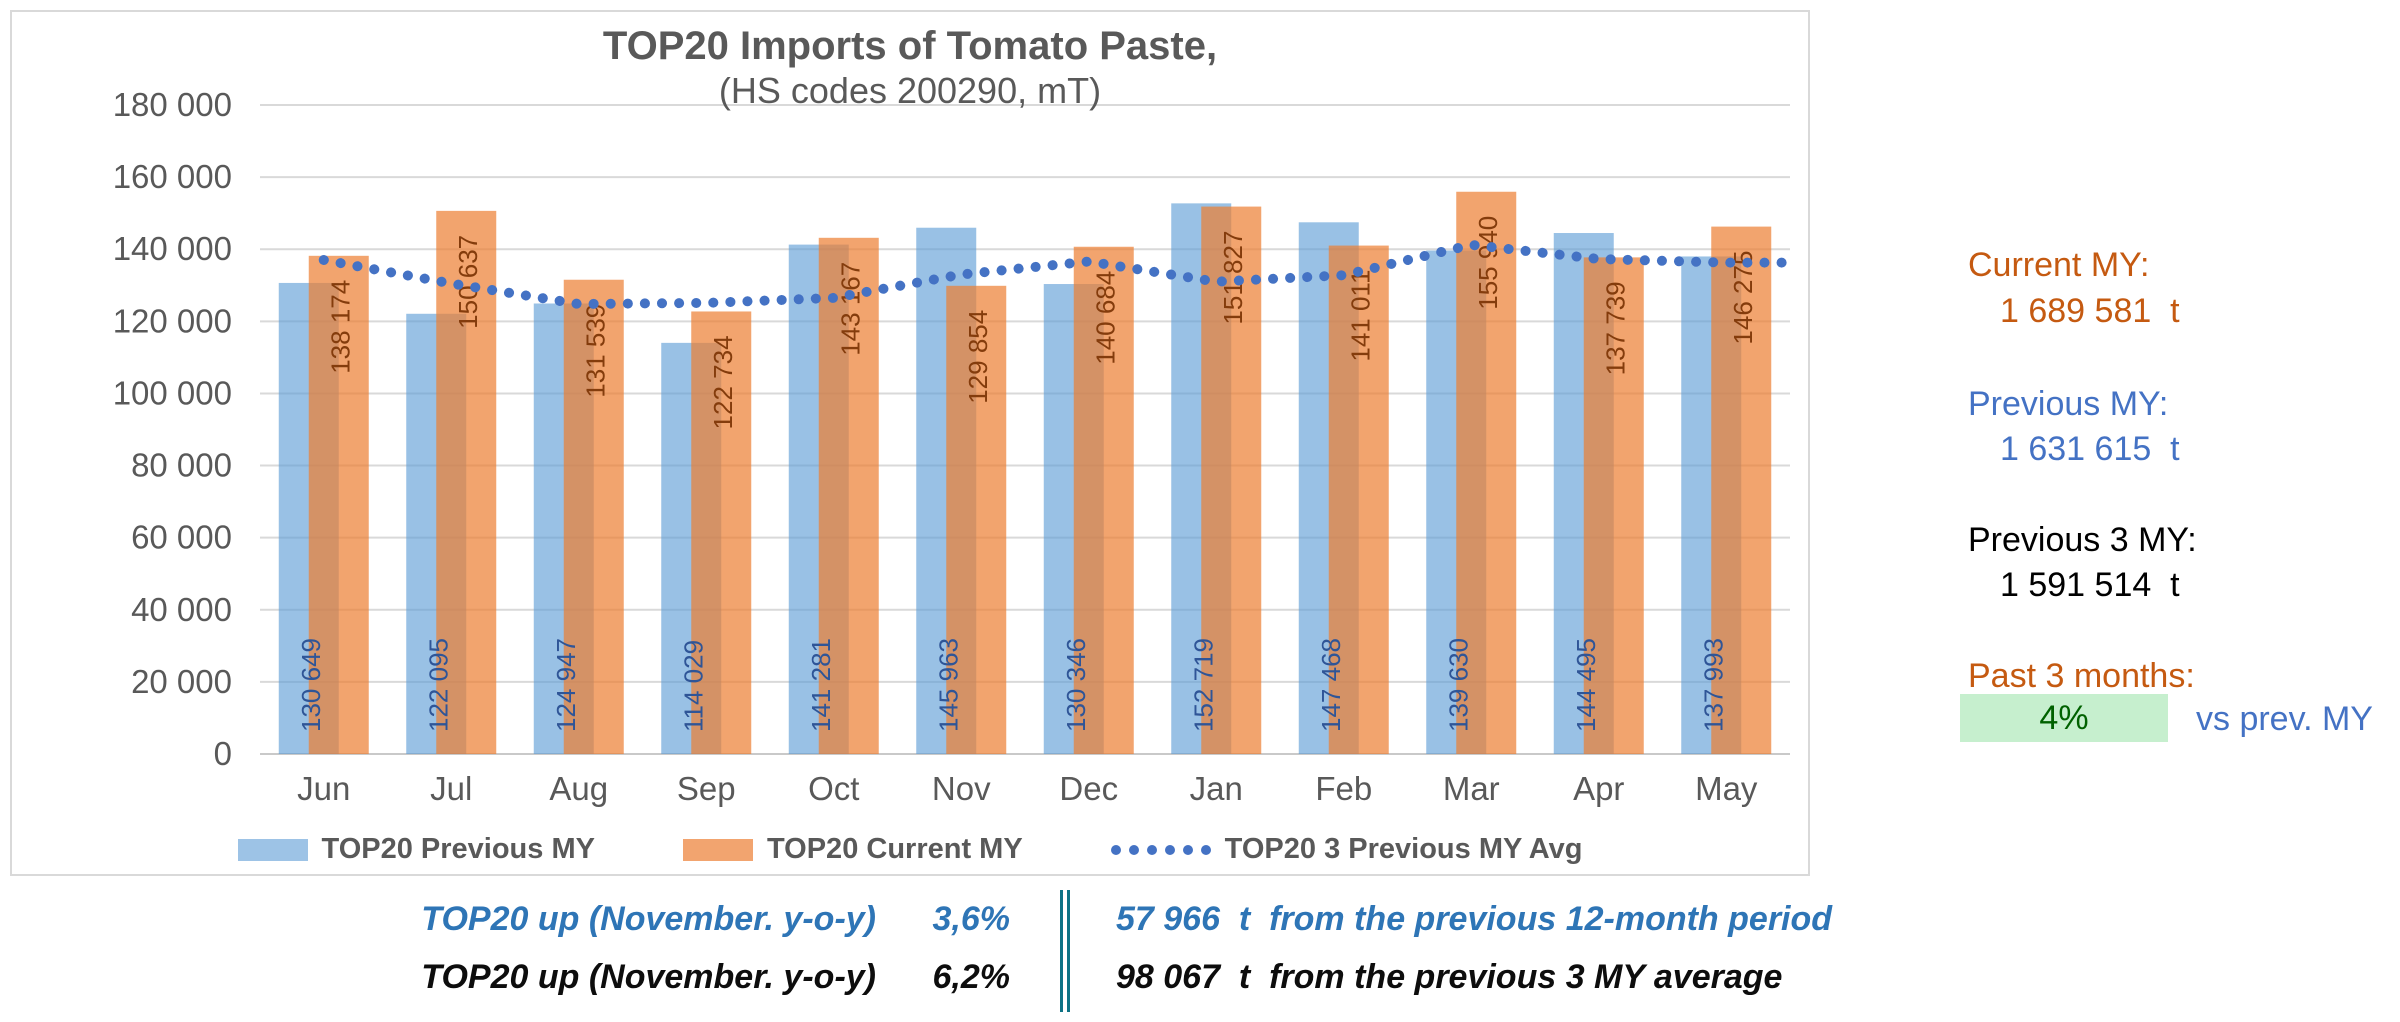  I want to click on avg-dotted-line, so click(1052, 274).